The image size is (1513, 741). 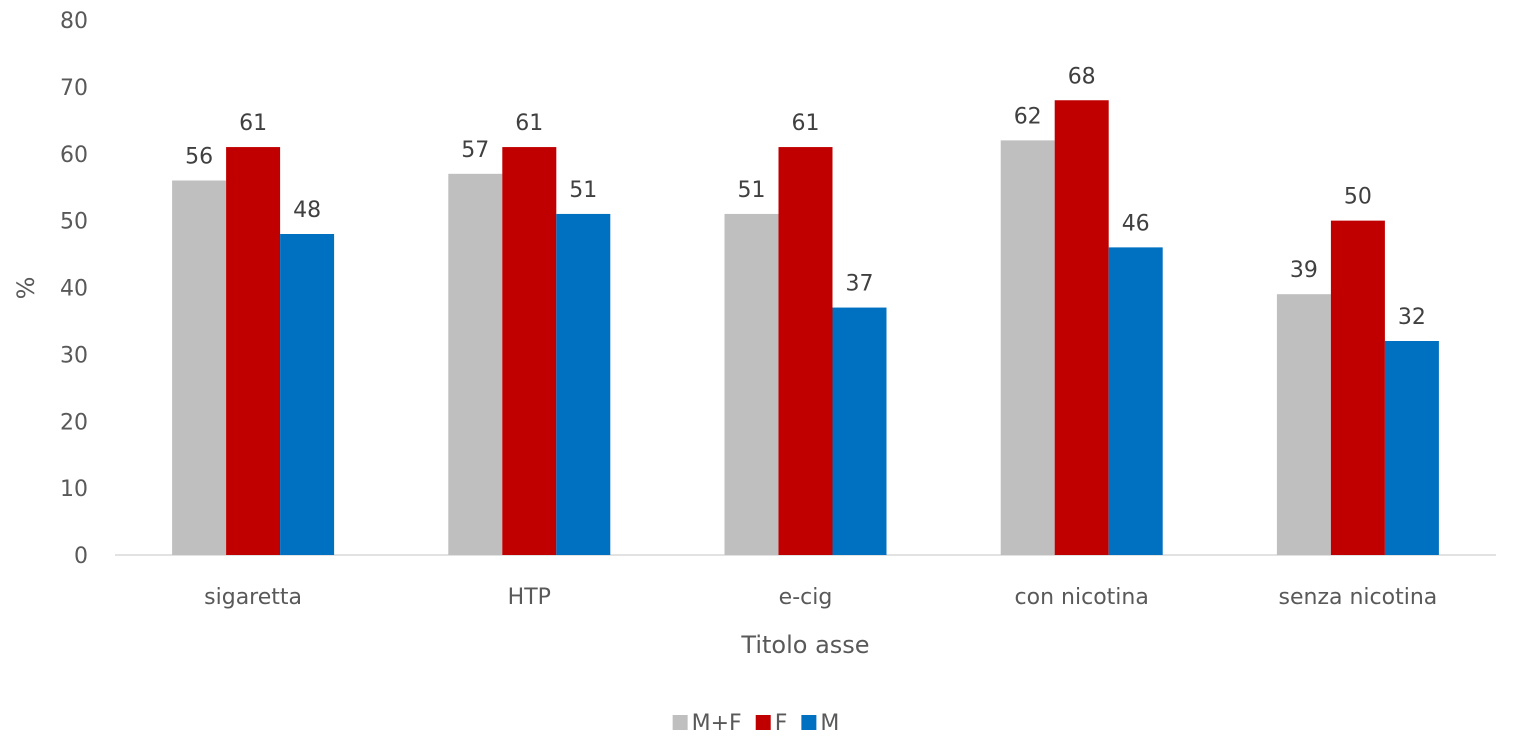 I want to click on legend-item: M+F, so click(x=707, y=723).